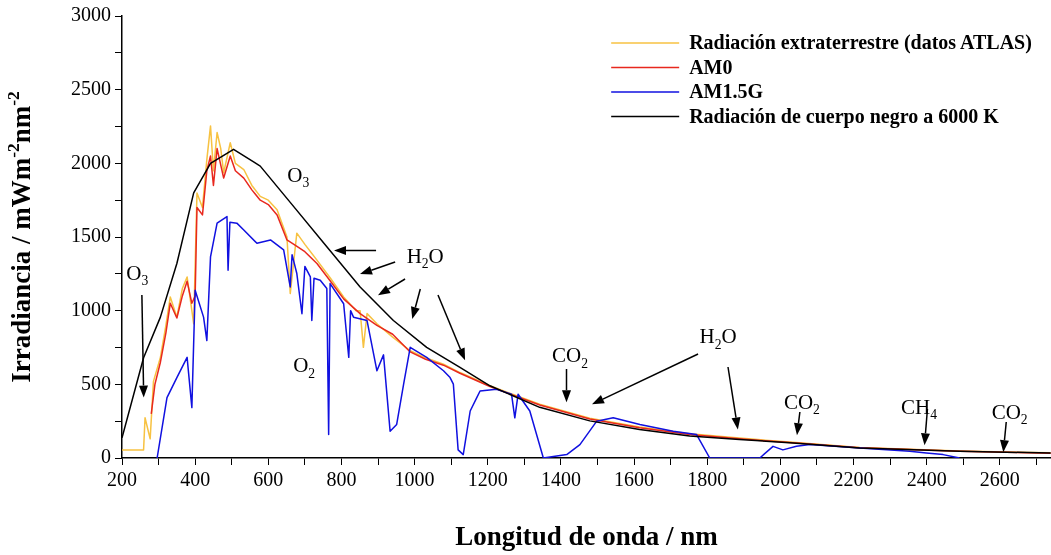 This screenshot has width=1051, height=555. I want to click on y-tick-label: 0, so click(106, 456).